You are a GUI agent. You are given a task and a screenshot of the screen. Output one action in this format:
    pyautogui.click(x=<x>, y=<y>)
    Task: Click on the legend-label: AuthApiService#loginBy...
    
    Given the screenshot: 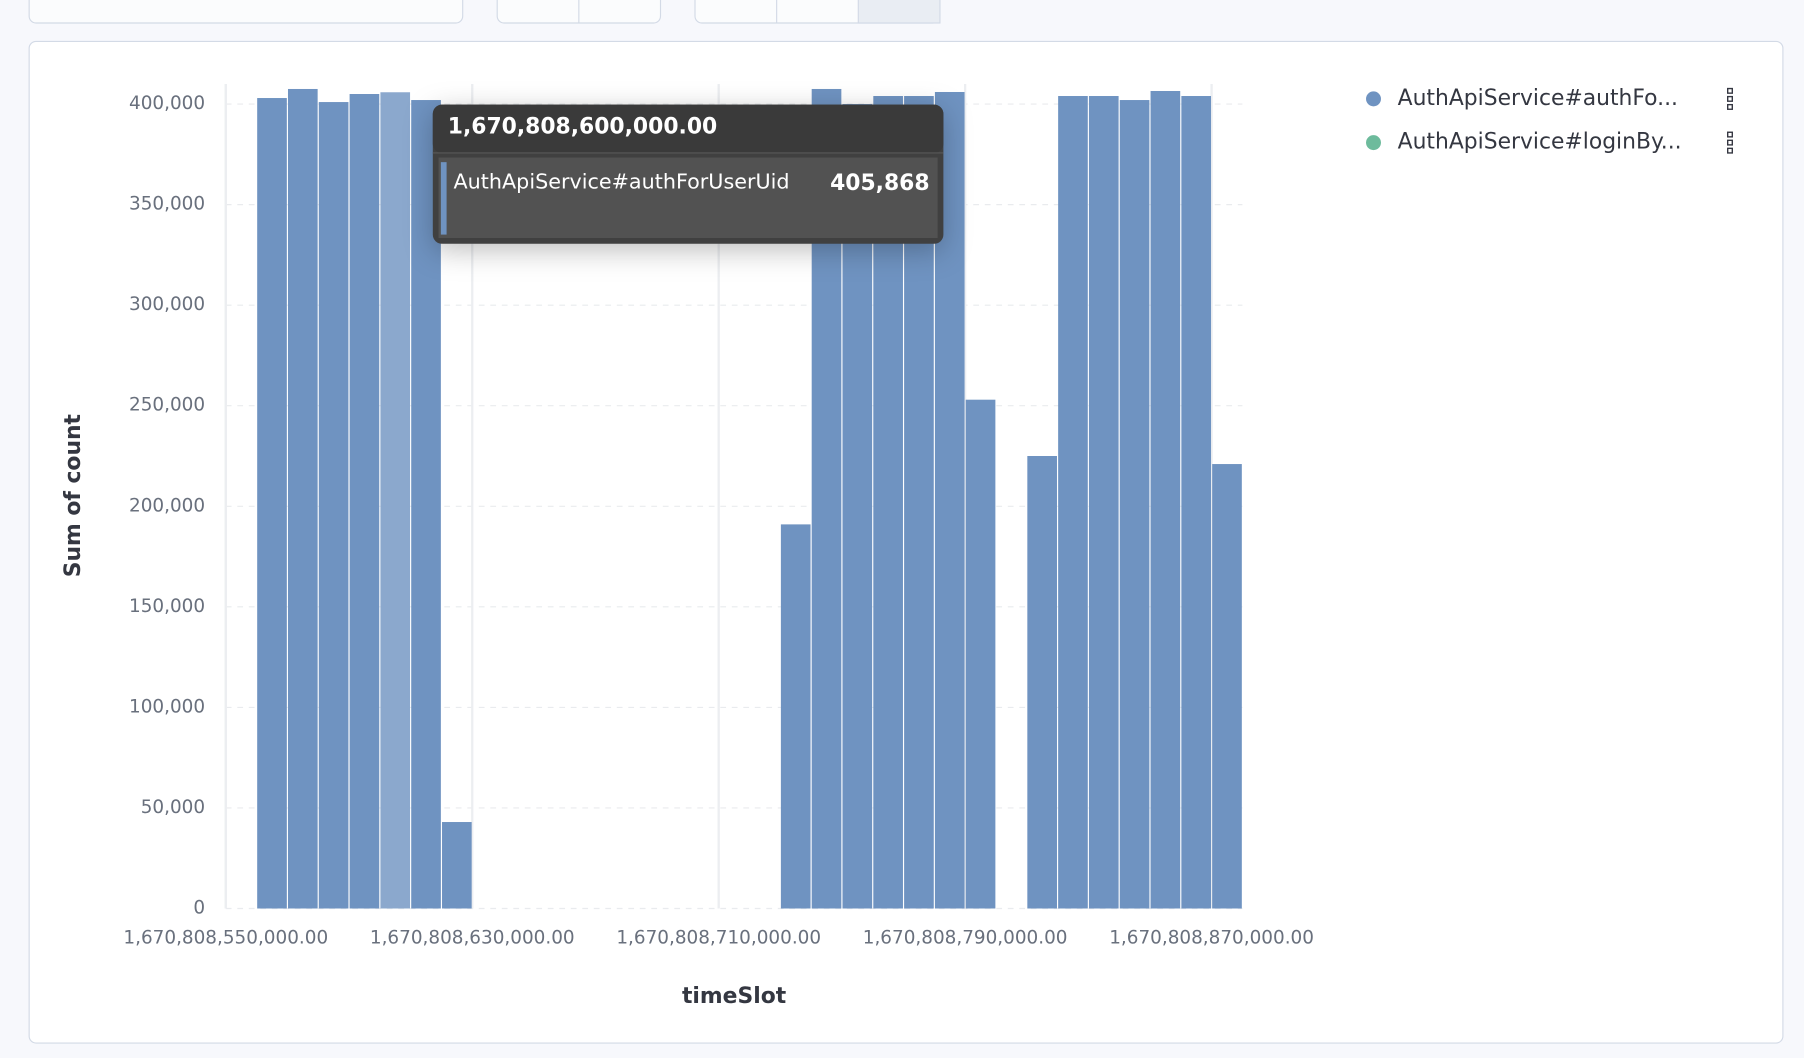 What is the action you would take?
    pyautogui.click(x=1540, y=142)
    